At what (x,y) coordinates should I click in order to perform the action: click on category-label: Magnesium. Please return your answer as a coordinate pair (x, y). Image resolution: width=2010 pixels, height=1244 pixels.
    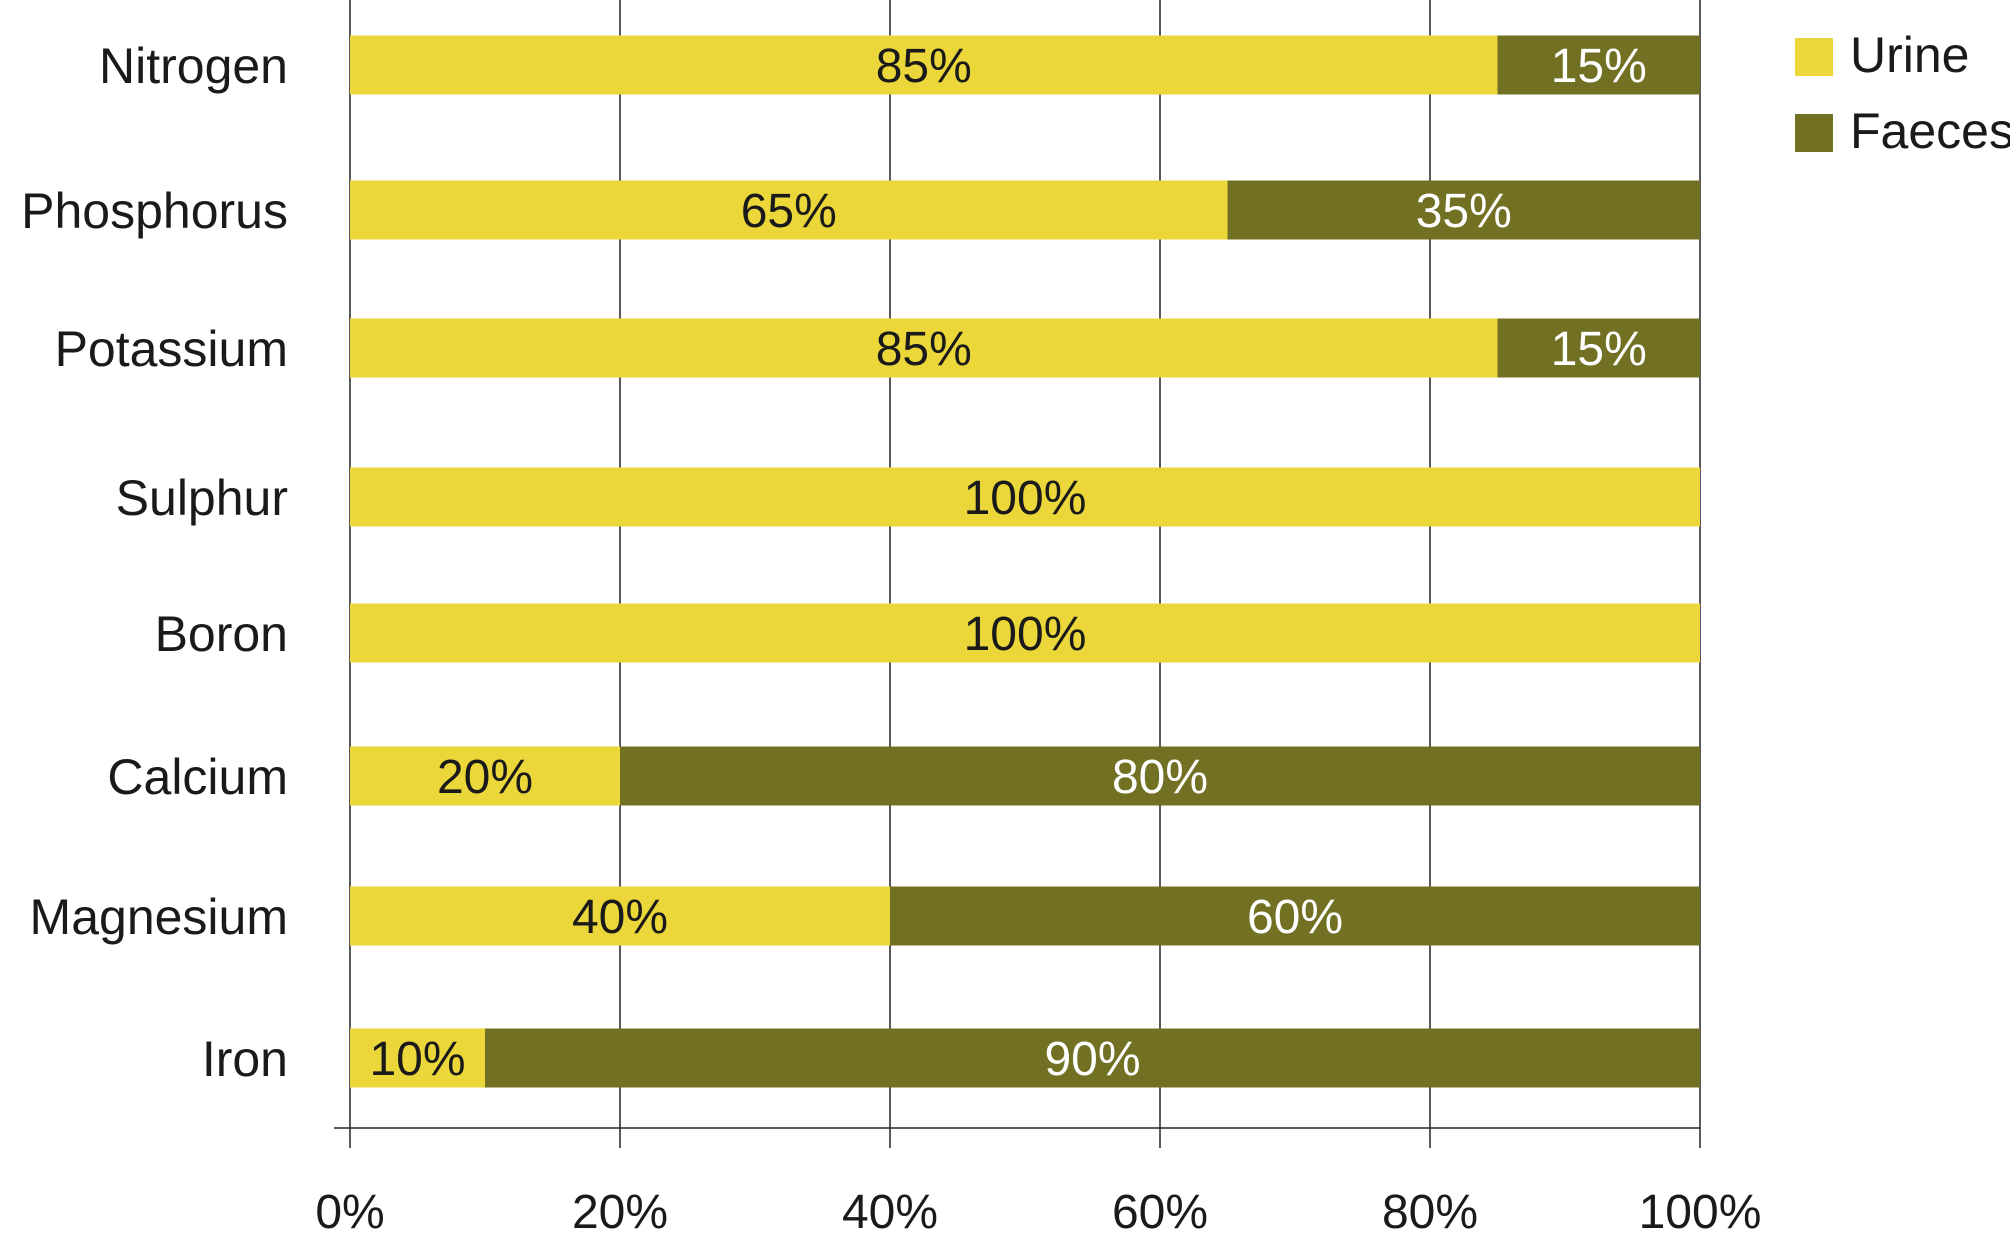
    Looking at the image, I should click on (159, 917).